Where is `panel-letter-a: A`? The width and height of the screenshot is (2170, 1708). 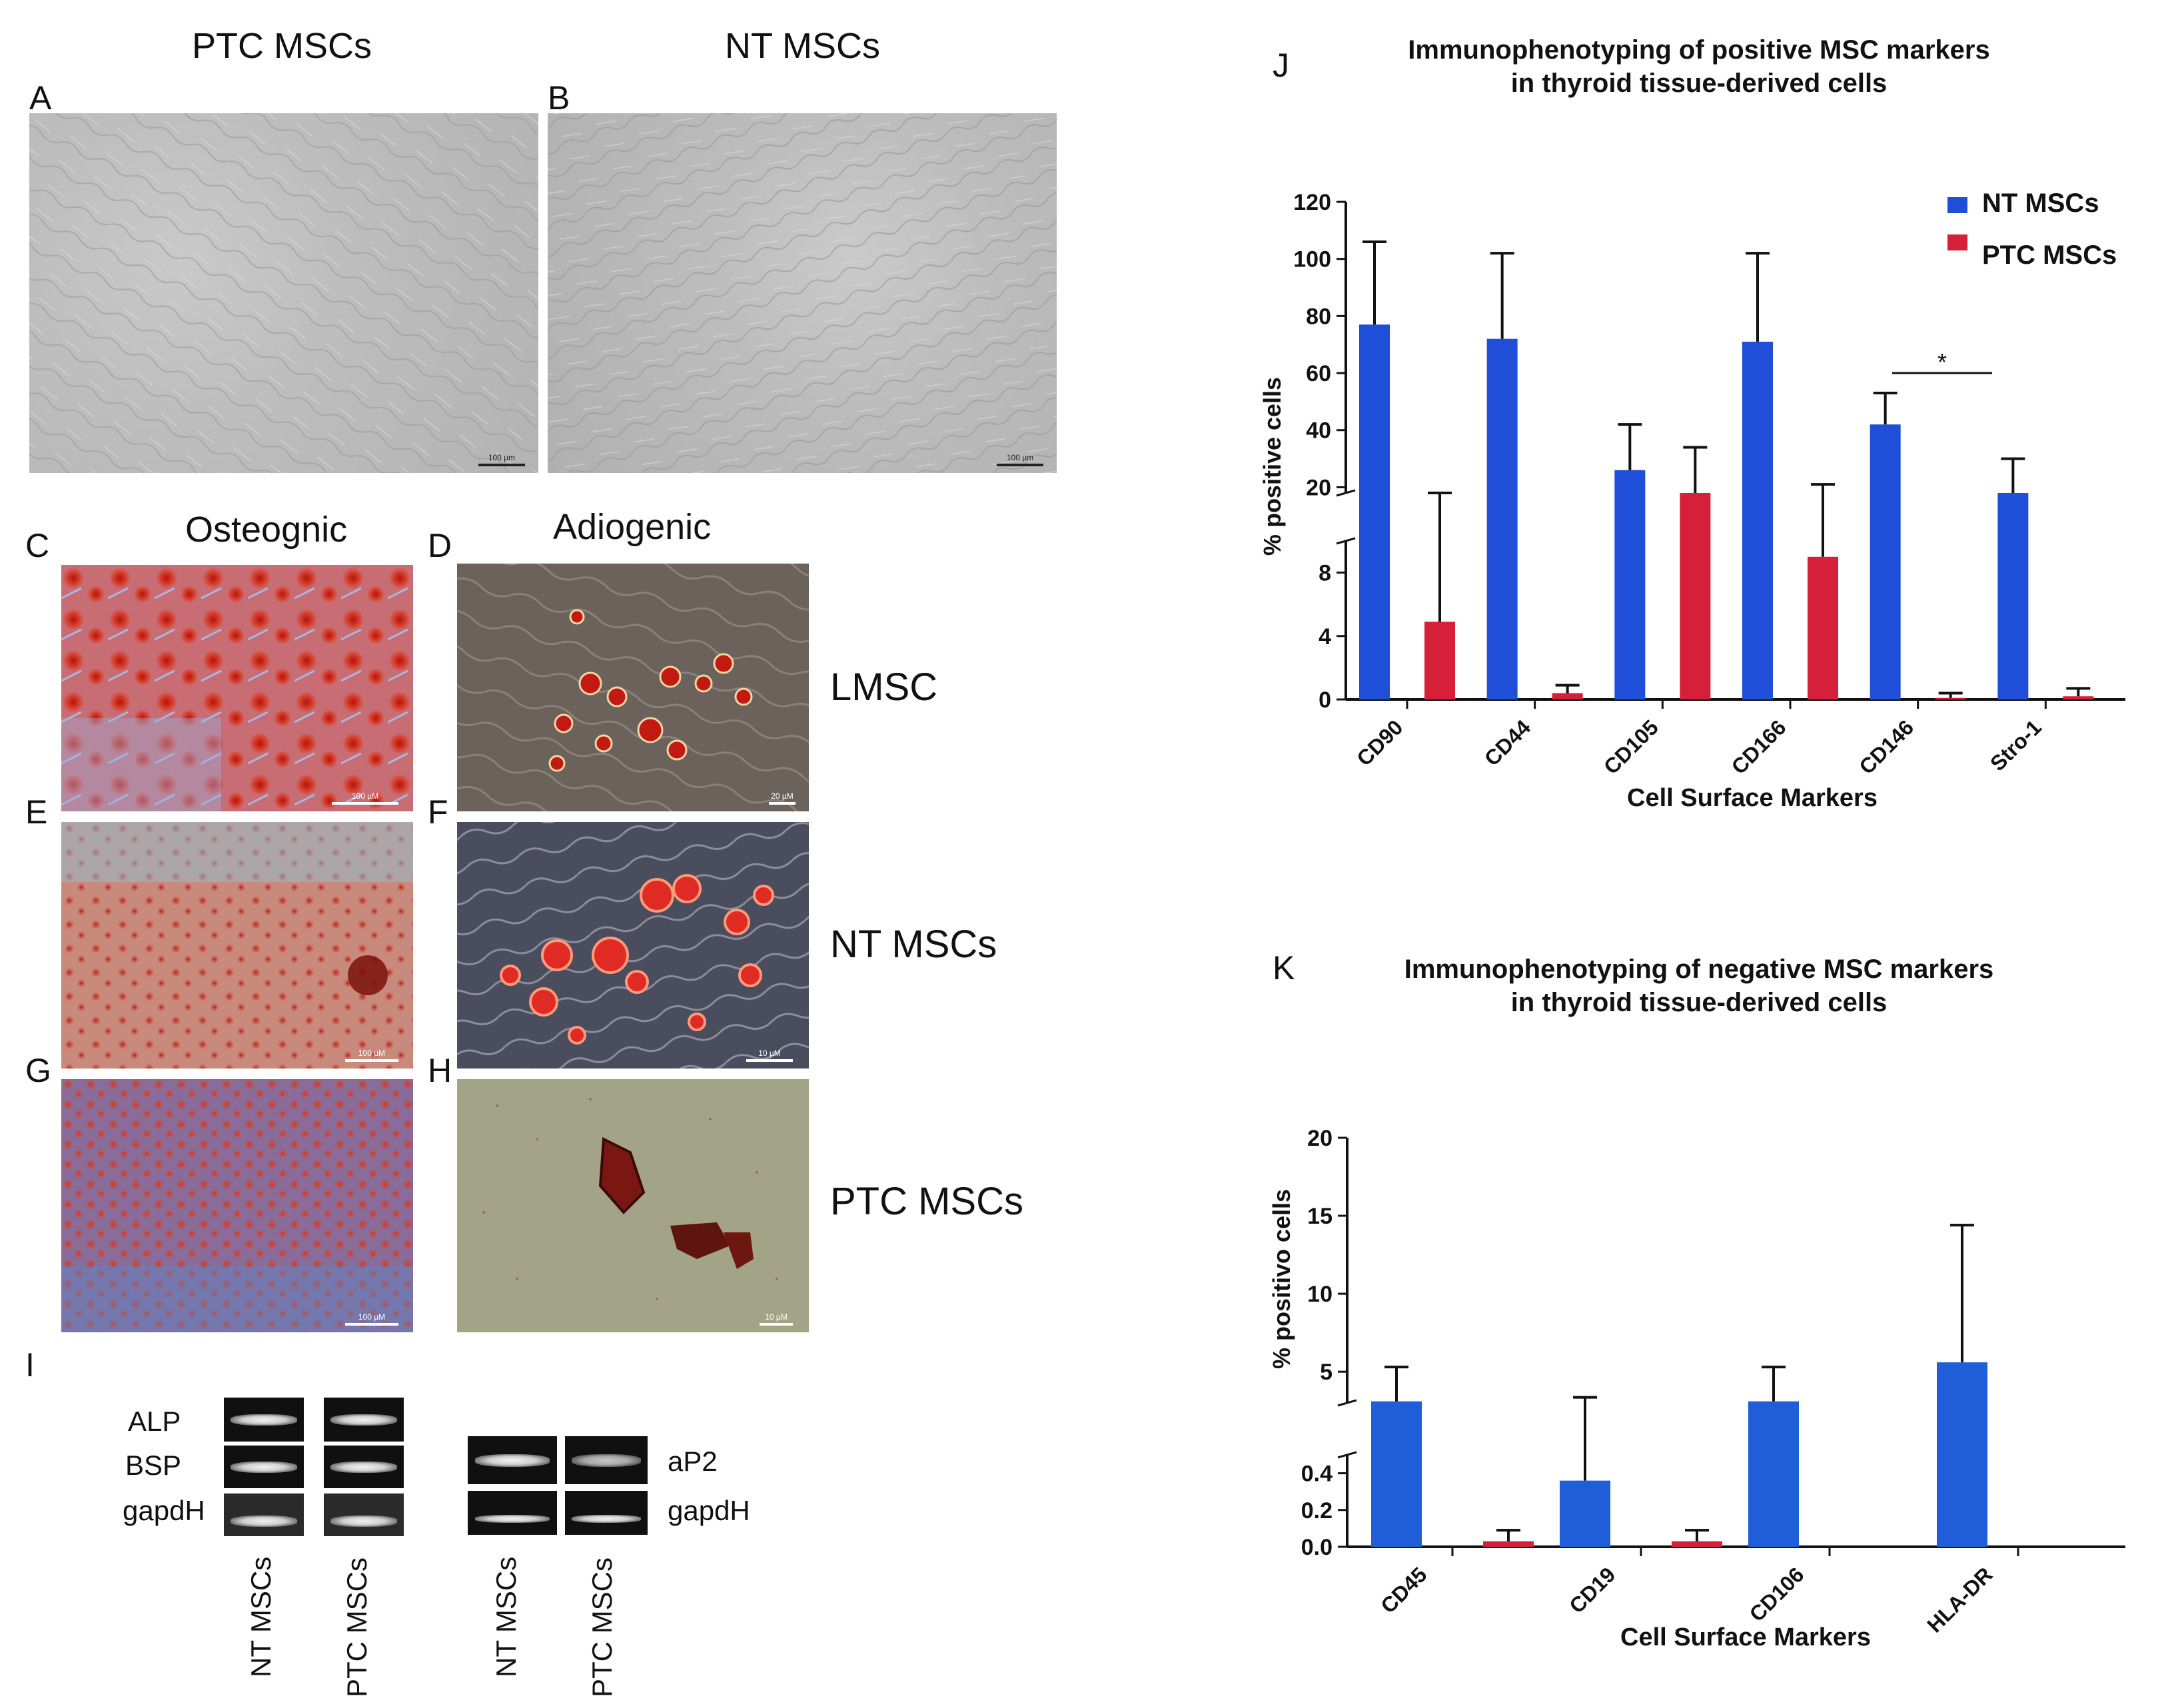
panel-letter-a: A is located at coordinates (40, 98).